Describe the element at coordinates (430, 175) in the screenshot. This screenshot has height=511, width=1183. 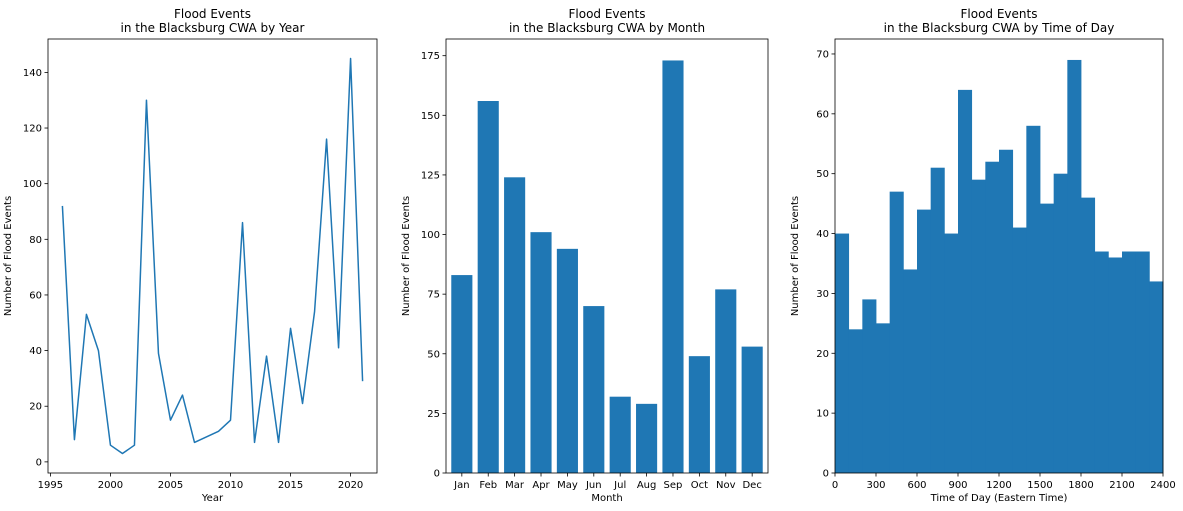
I see `y-tick-label: 125` at that location.